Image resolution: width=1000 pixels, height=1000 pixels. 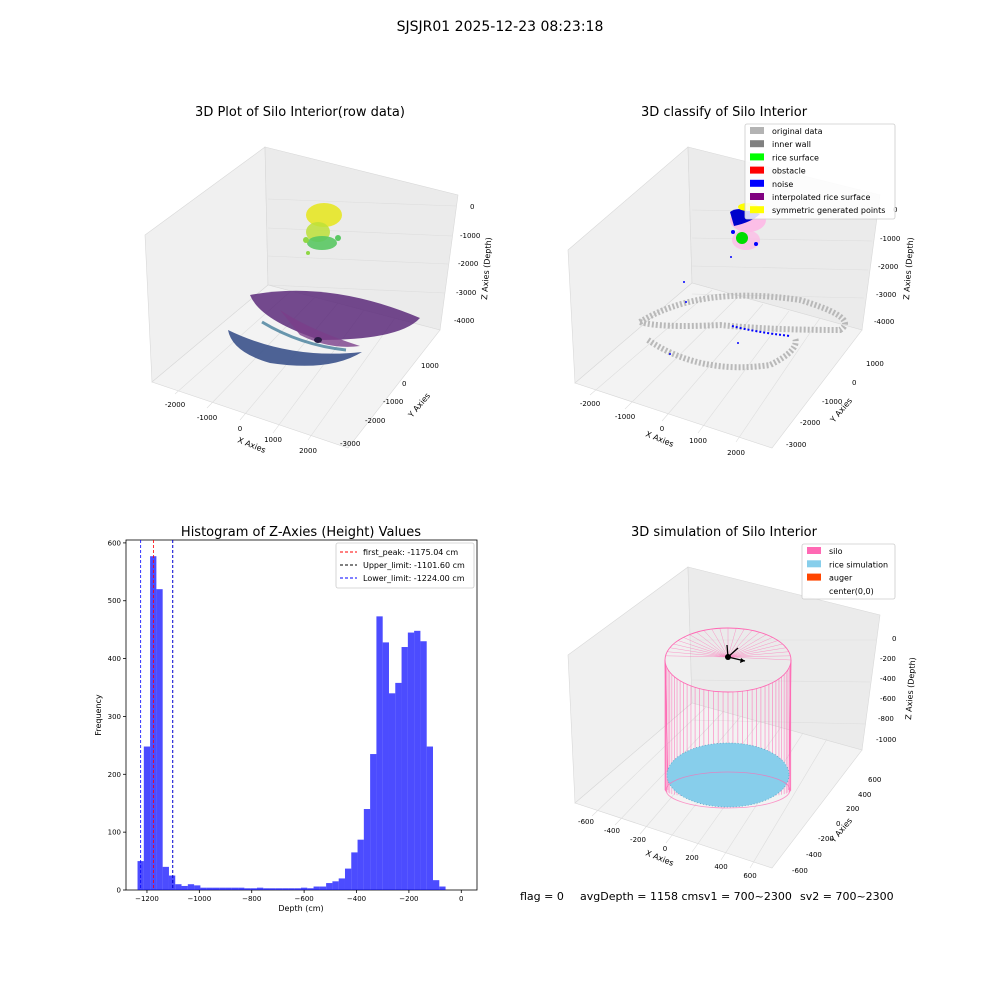 What do you see at coordinates (848, 571) in the screenshot?
I see `simulation-legend: silo rice simulation auger center(0,0)` at bounding box center [848, 571].